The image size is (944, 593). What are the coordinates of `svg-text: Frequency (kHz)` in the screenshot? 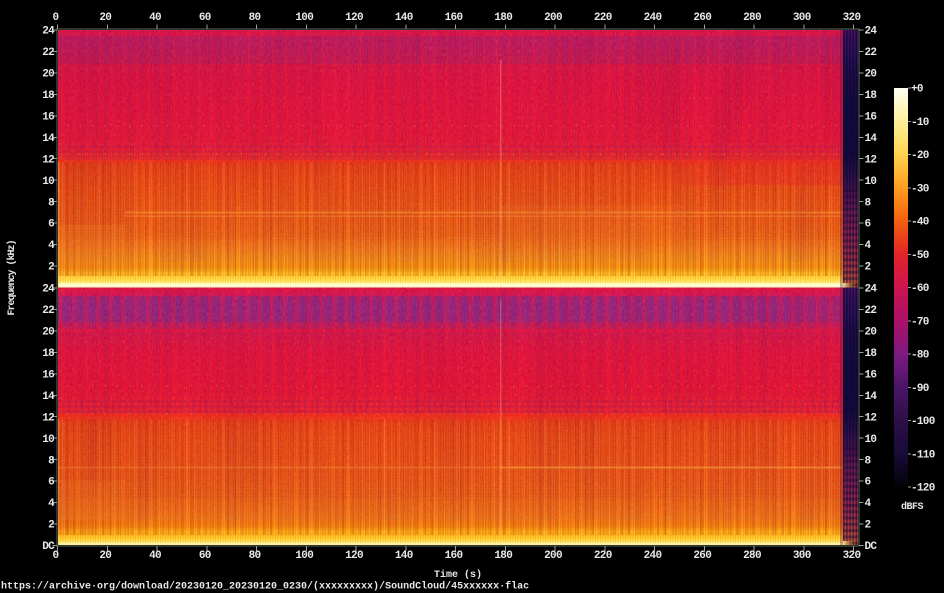 It's located at (12, 277).